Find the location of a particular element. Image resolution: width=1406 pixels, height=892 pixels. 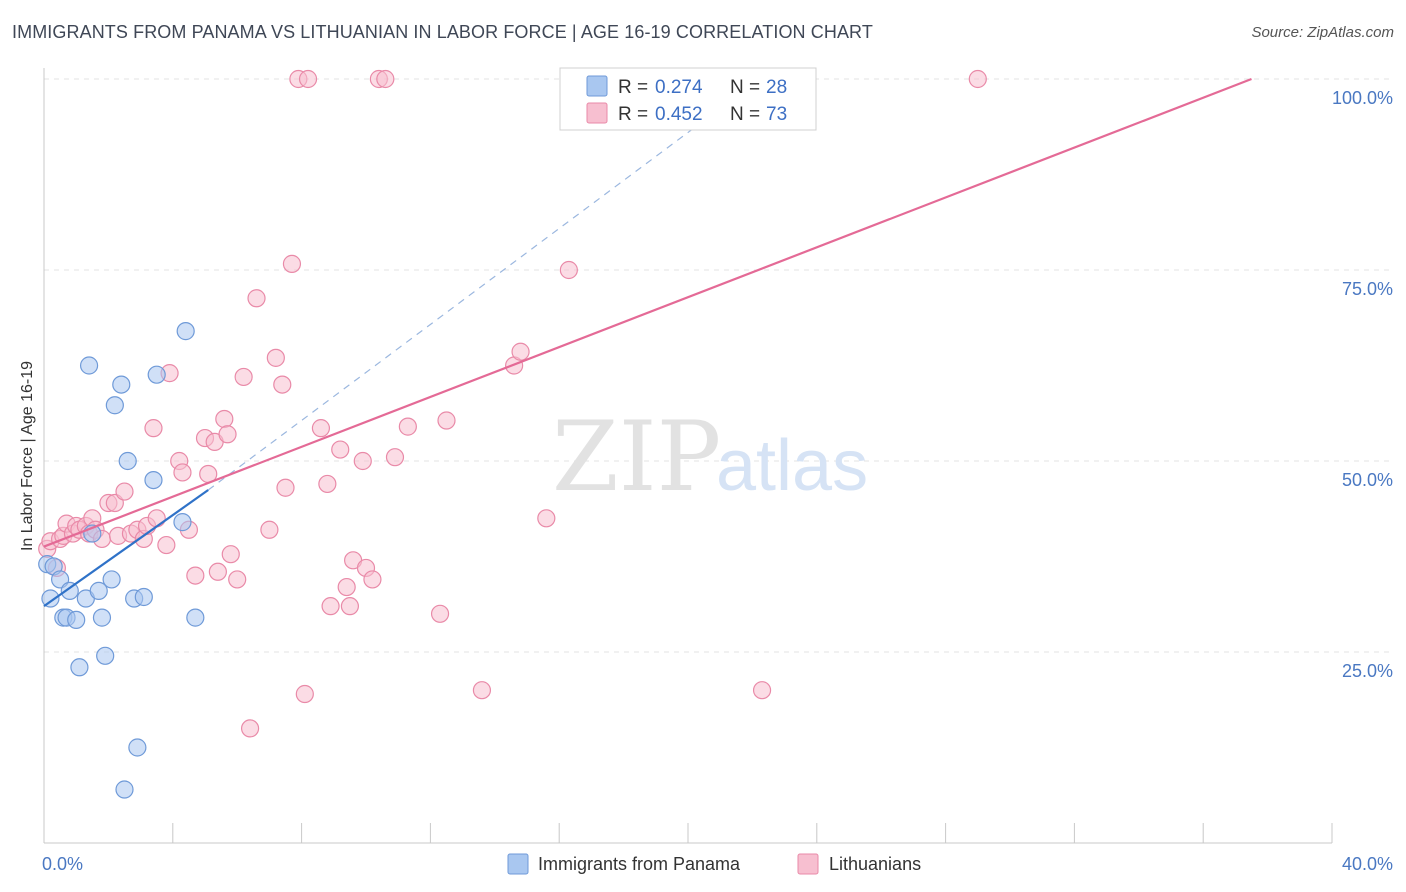

x-tick-label: 40.0% is located at coordinates (1367, 864).